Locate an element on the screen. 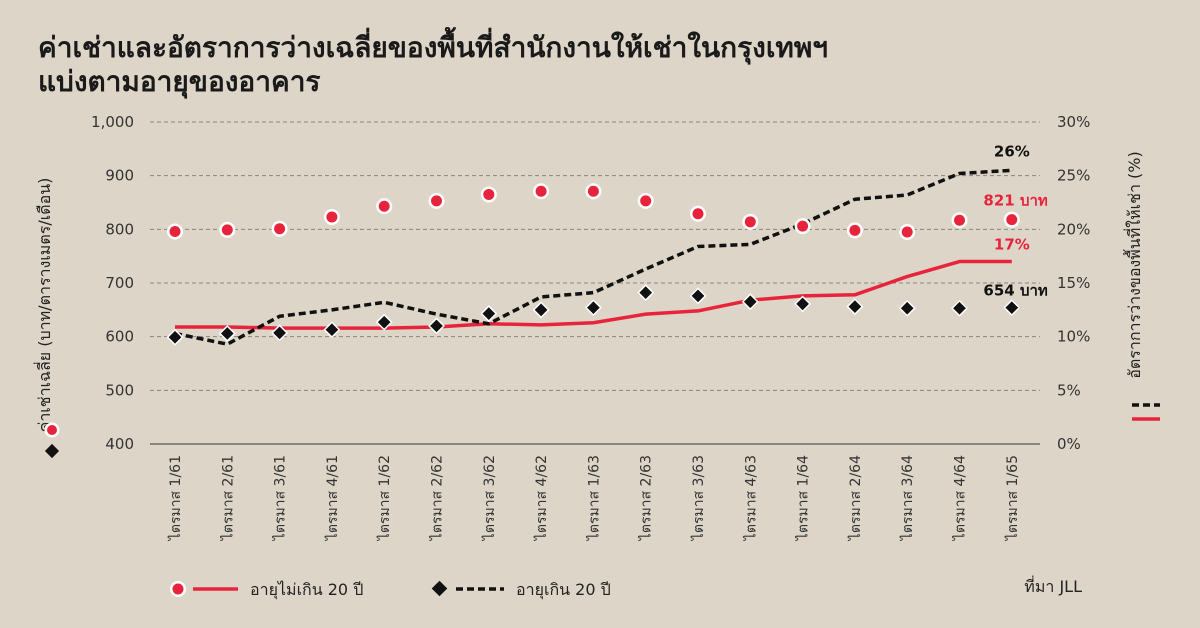 Image resolution: width=1200 pixels, height=628 pixels. x-tick-label: ไตรมาส 2/61 is located at coordinates (227, 498).